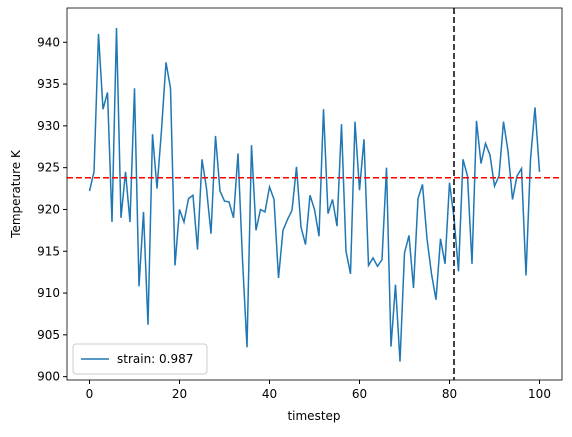  What do you see at coordinates (90, 394) in the screenshot?
I see `x-tick-label: 0` at bounding box center [90, 394].